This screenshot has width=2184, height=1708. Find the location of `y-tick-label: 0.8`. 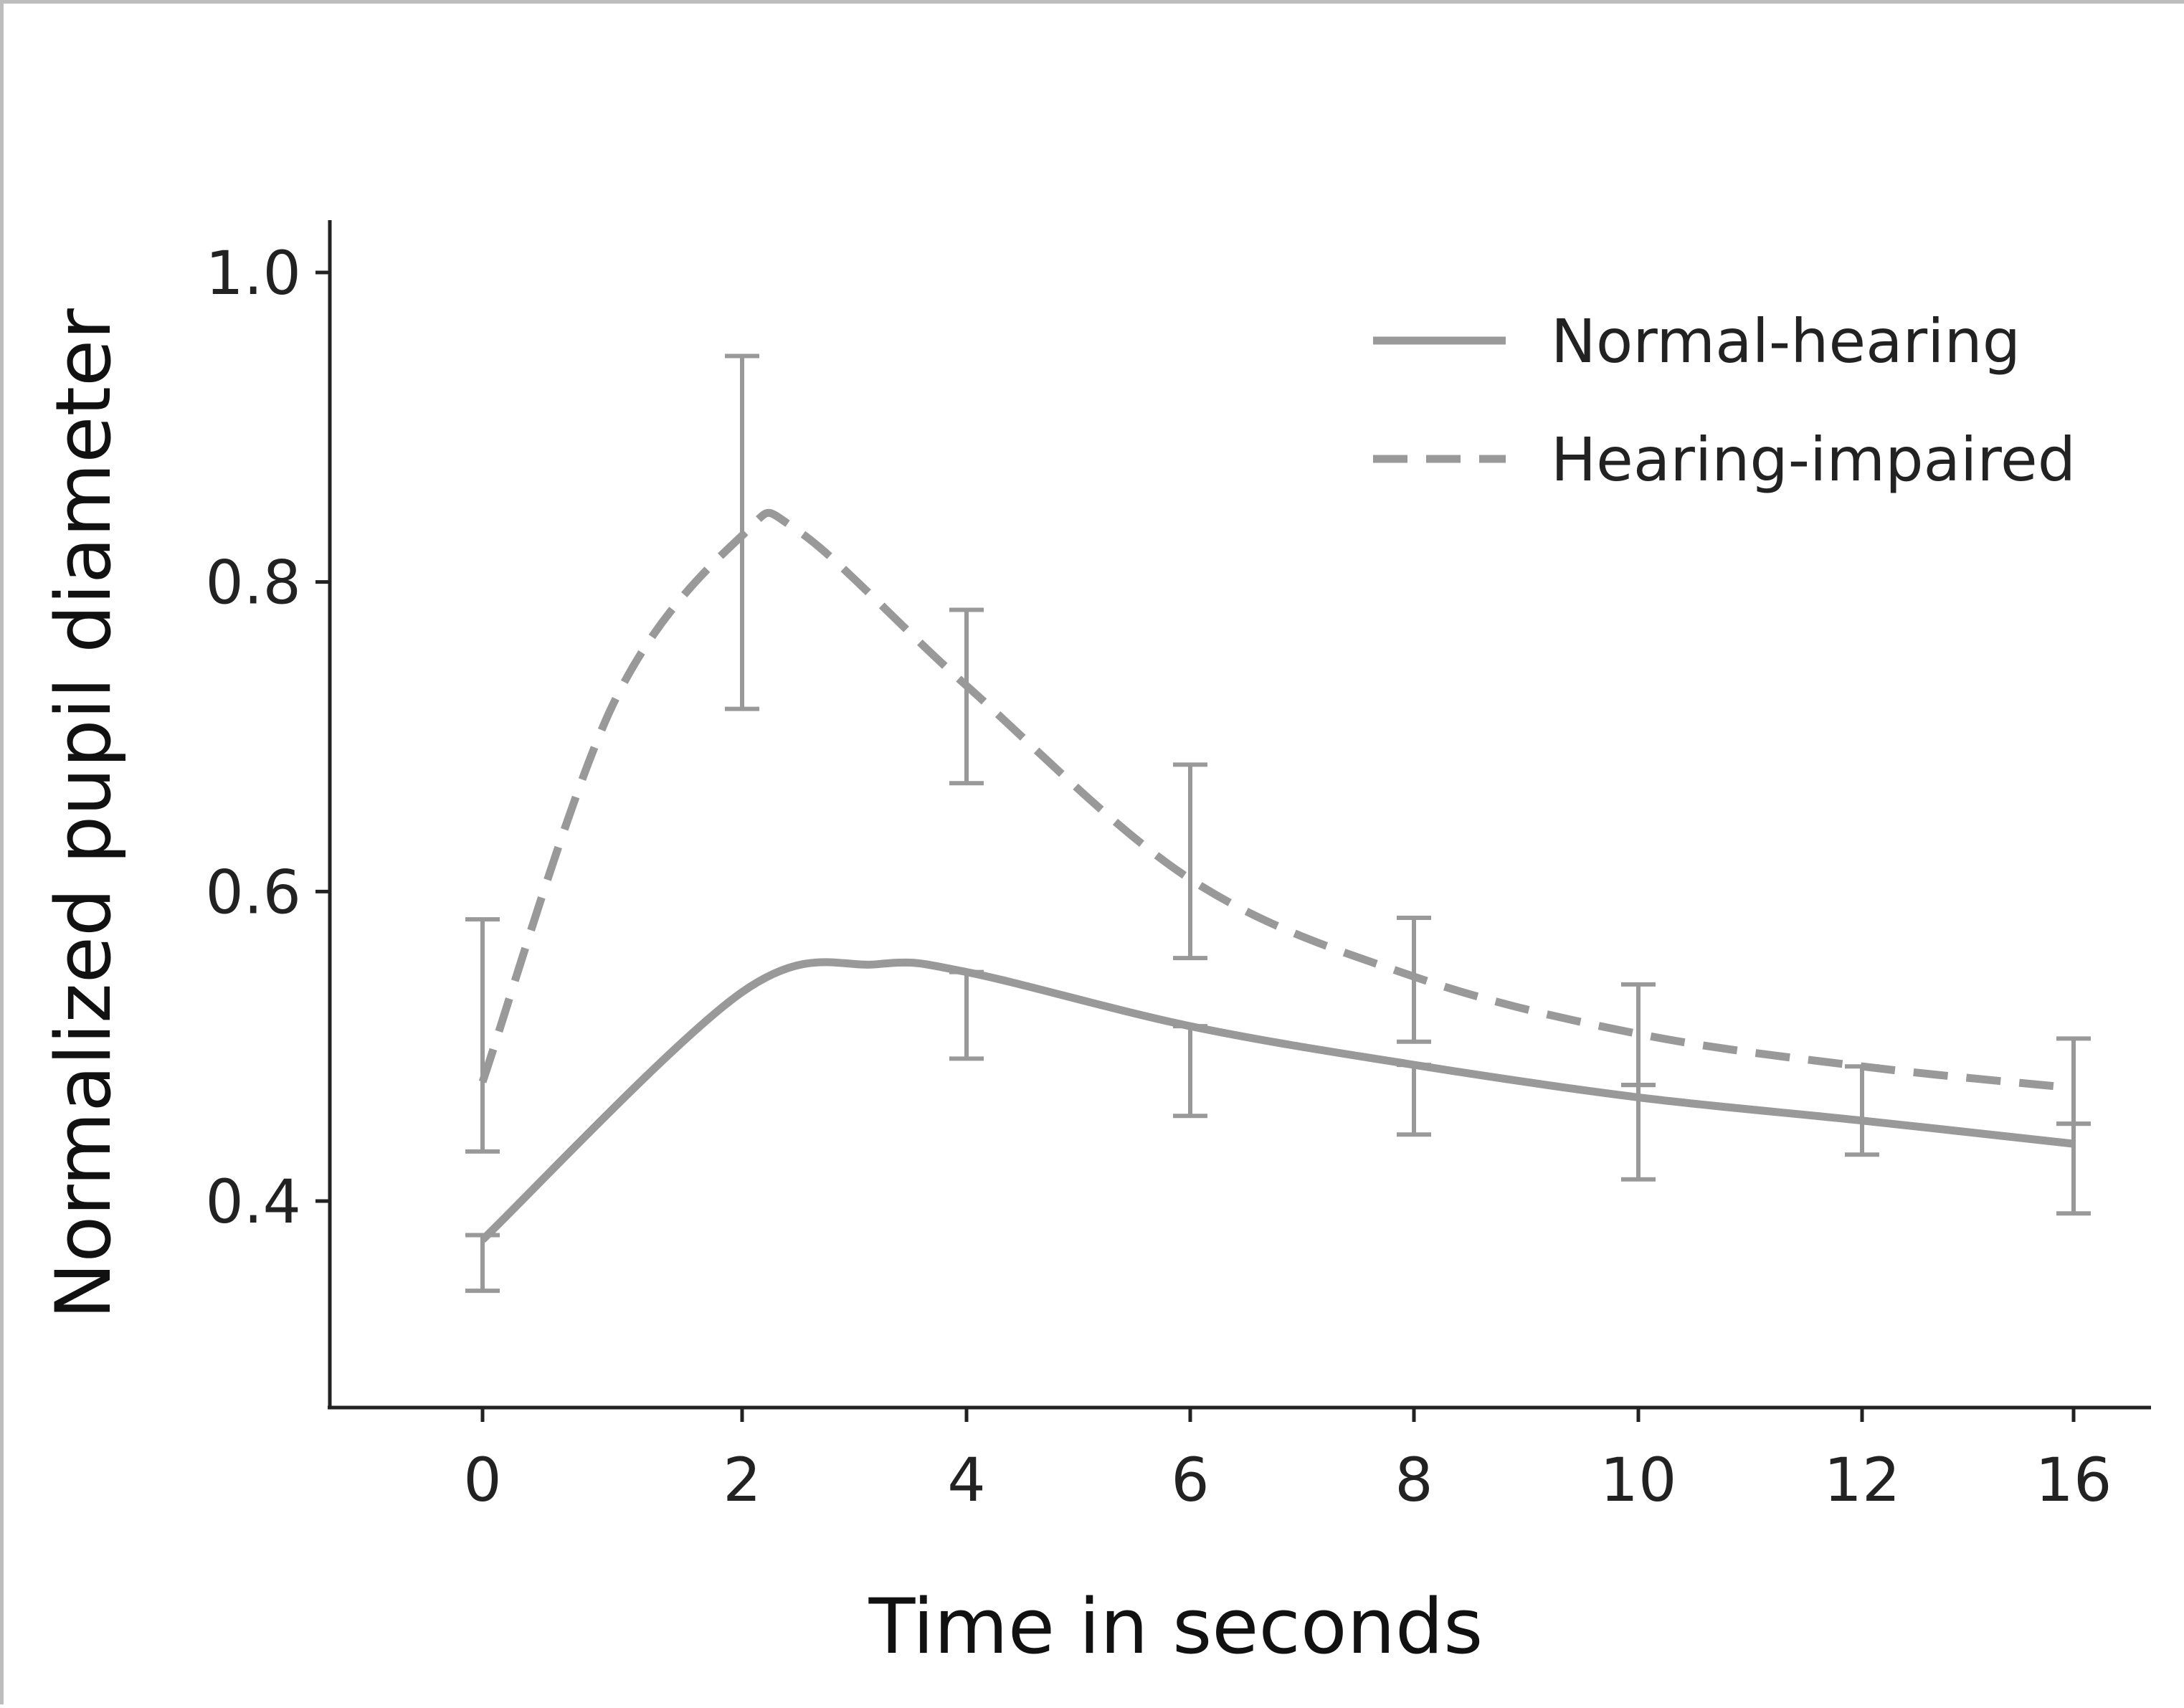

y-tick-label: 0.8 is located at coordinates (253, 583).